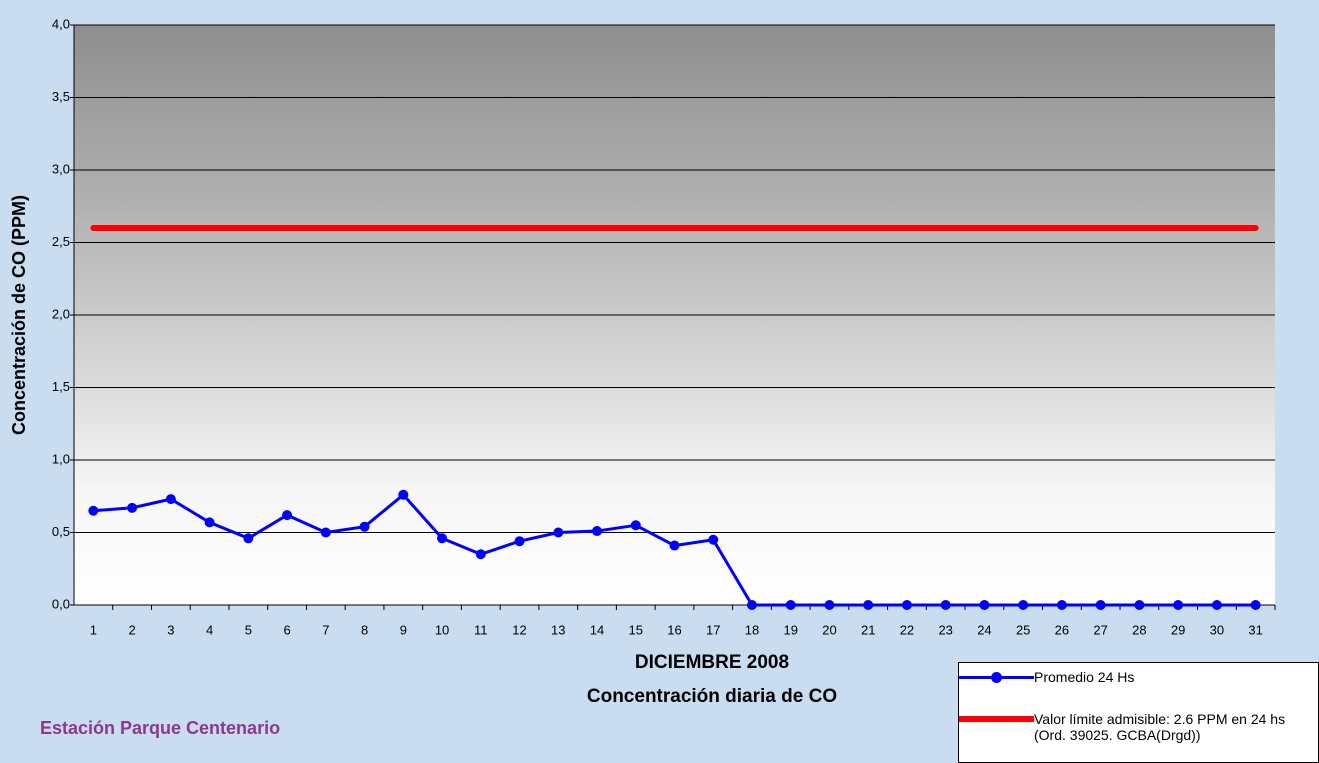 The height and width of the screenshot is (763, 1319). I want to click on legend-label: Promedio 24 Hs, so click(1084, 677).